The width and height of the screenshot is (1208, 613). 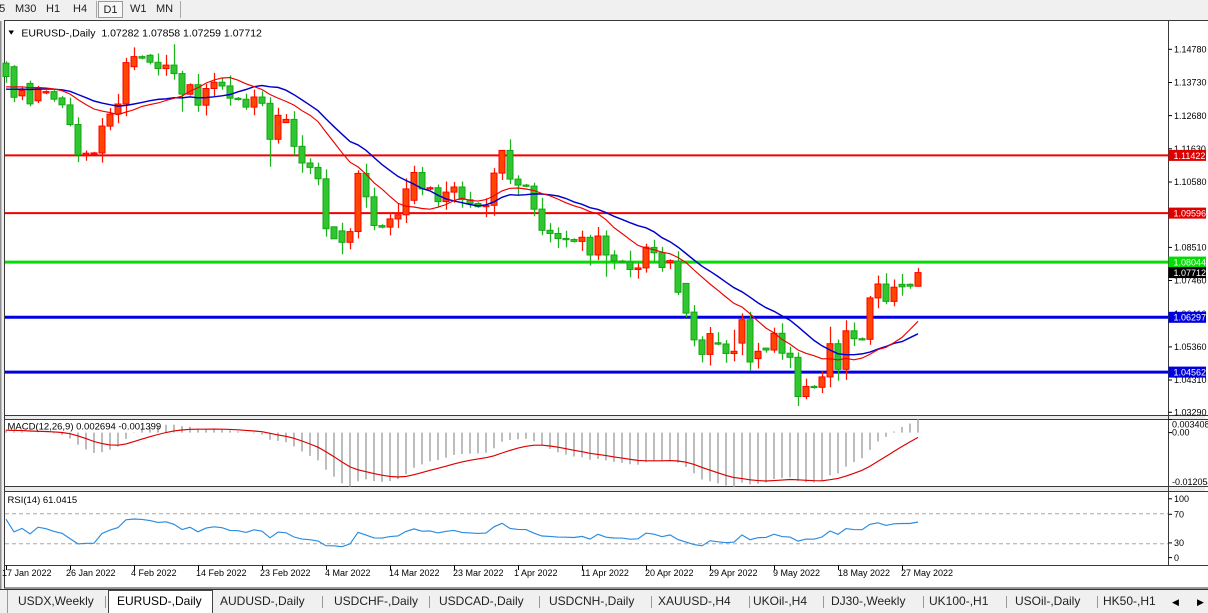 What do you see at coordinates (605, 573) in the screenshot?
I see `svg-text: 11 Apr 2022` at bounding box center [605, 573].